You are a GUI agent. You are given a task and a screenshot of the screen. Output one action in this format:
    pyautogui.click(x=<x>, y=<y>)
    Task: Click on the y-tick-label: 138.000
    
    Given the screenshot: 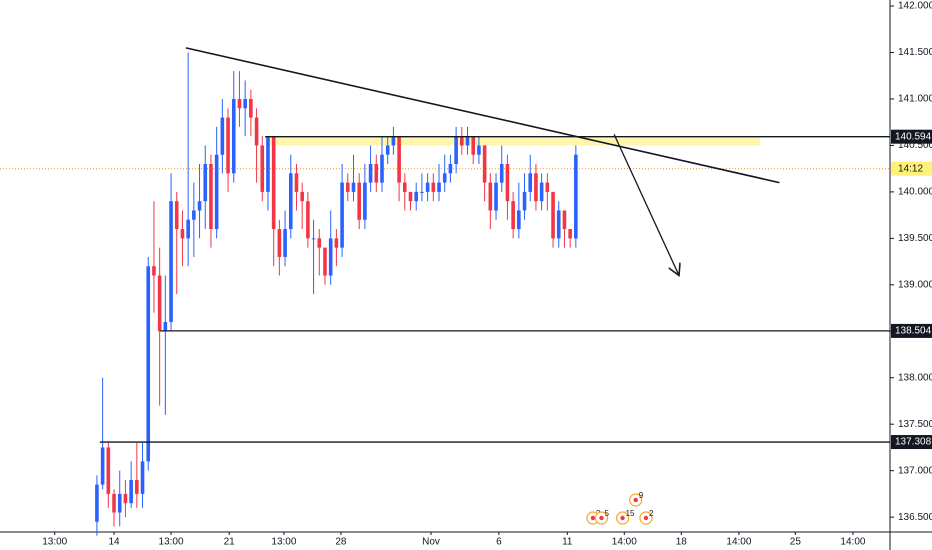 What is the action you would take?
    pyautogui.click(x=915, y=377)
    